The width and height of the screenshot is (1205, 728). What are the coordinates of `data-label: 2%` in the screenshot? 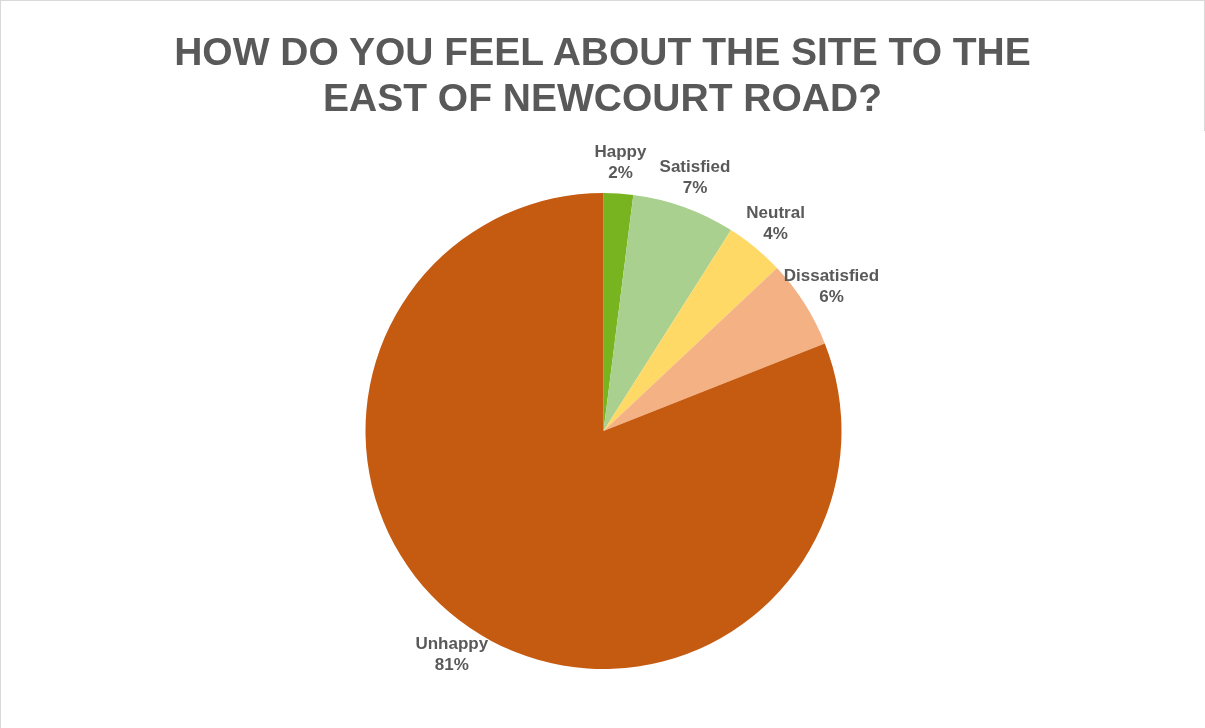 It's located at (620, 172).